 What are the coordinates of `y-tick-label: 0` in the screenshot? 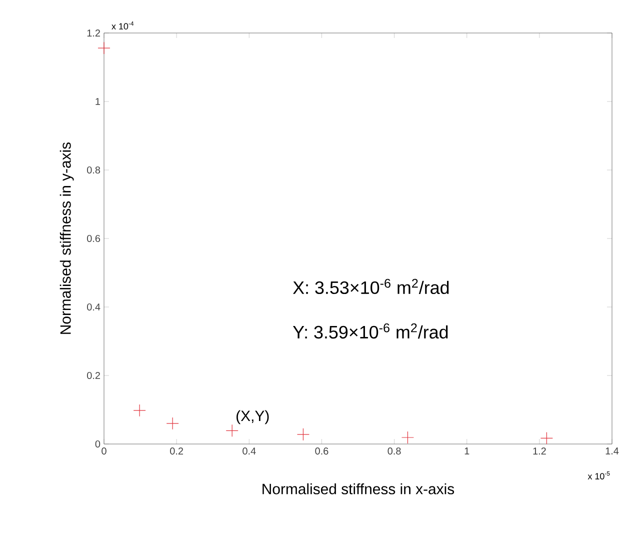 It's located at (97, 444).